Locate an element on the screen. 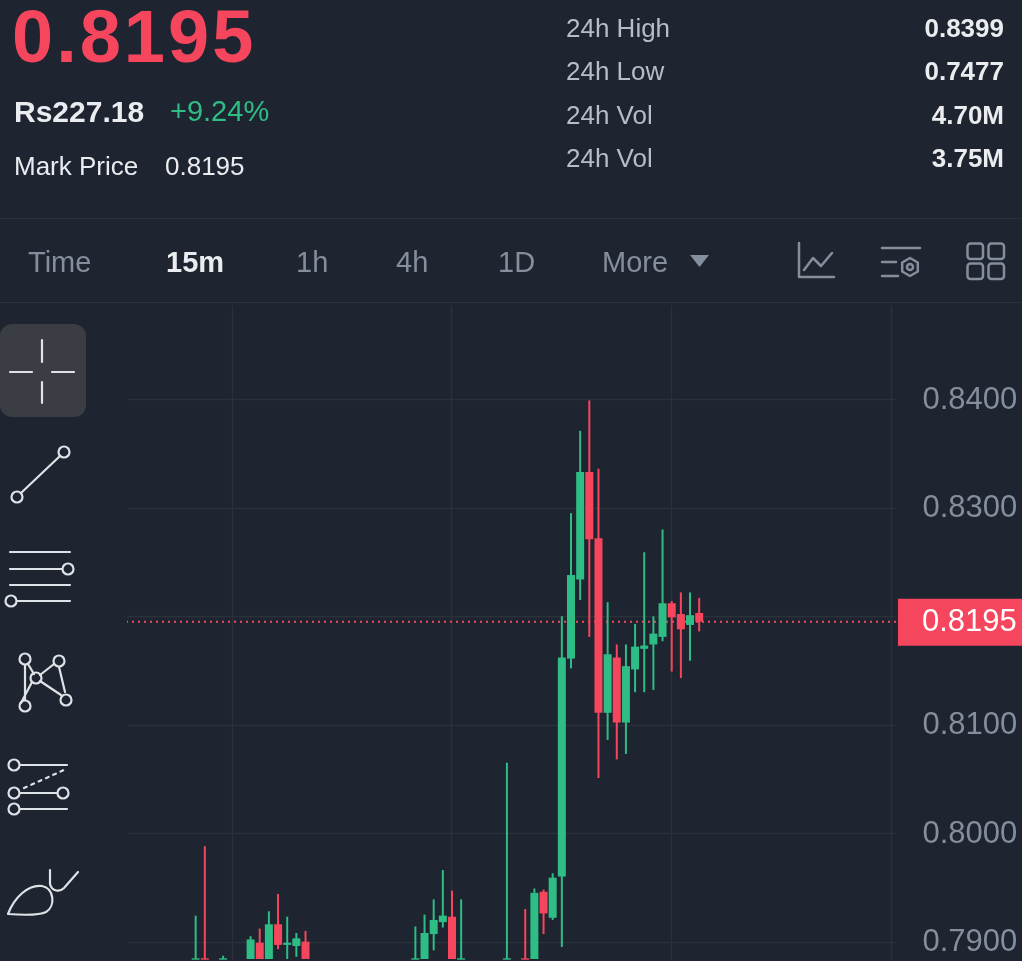 The image size is (1022, 961). ref-line-label: 0.8195 is located at coordinates (969, 620).